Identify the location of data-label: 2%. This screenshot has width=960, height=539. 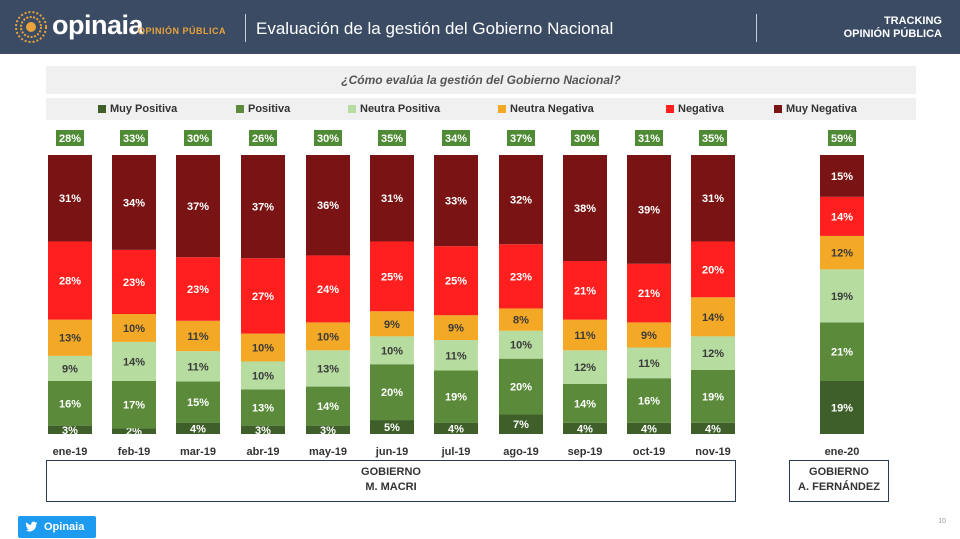
(134, 432).